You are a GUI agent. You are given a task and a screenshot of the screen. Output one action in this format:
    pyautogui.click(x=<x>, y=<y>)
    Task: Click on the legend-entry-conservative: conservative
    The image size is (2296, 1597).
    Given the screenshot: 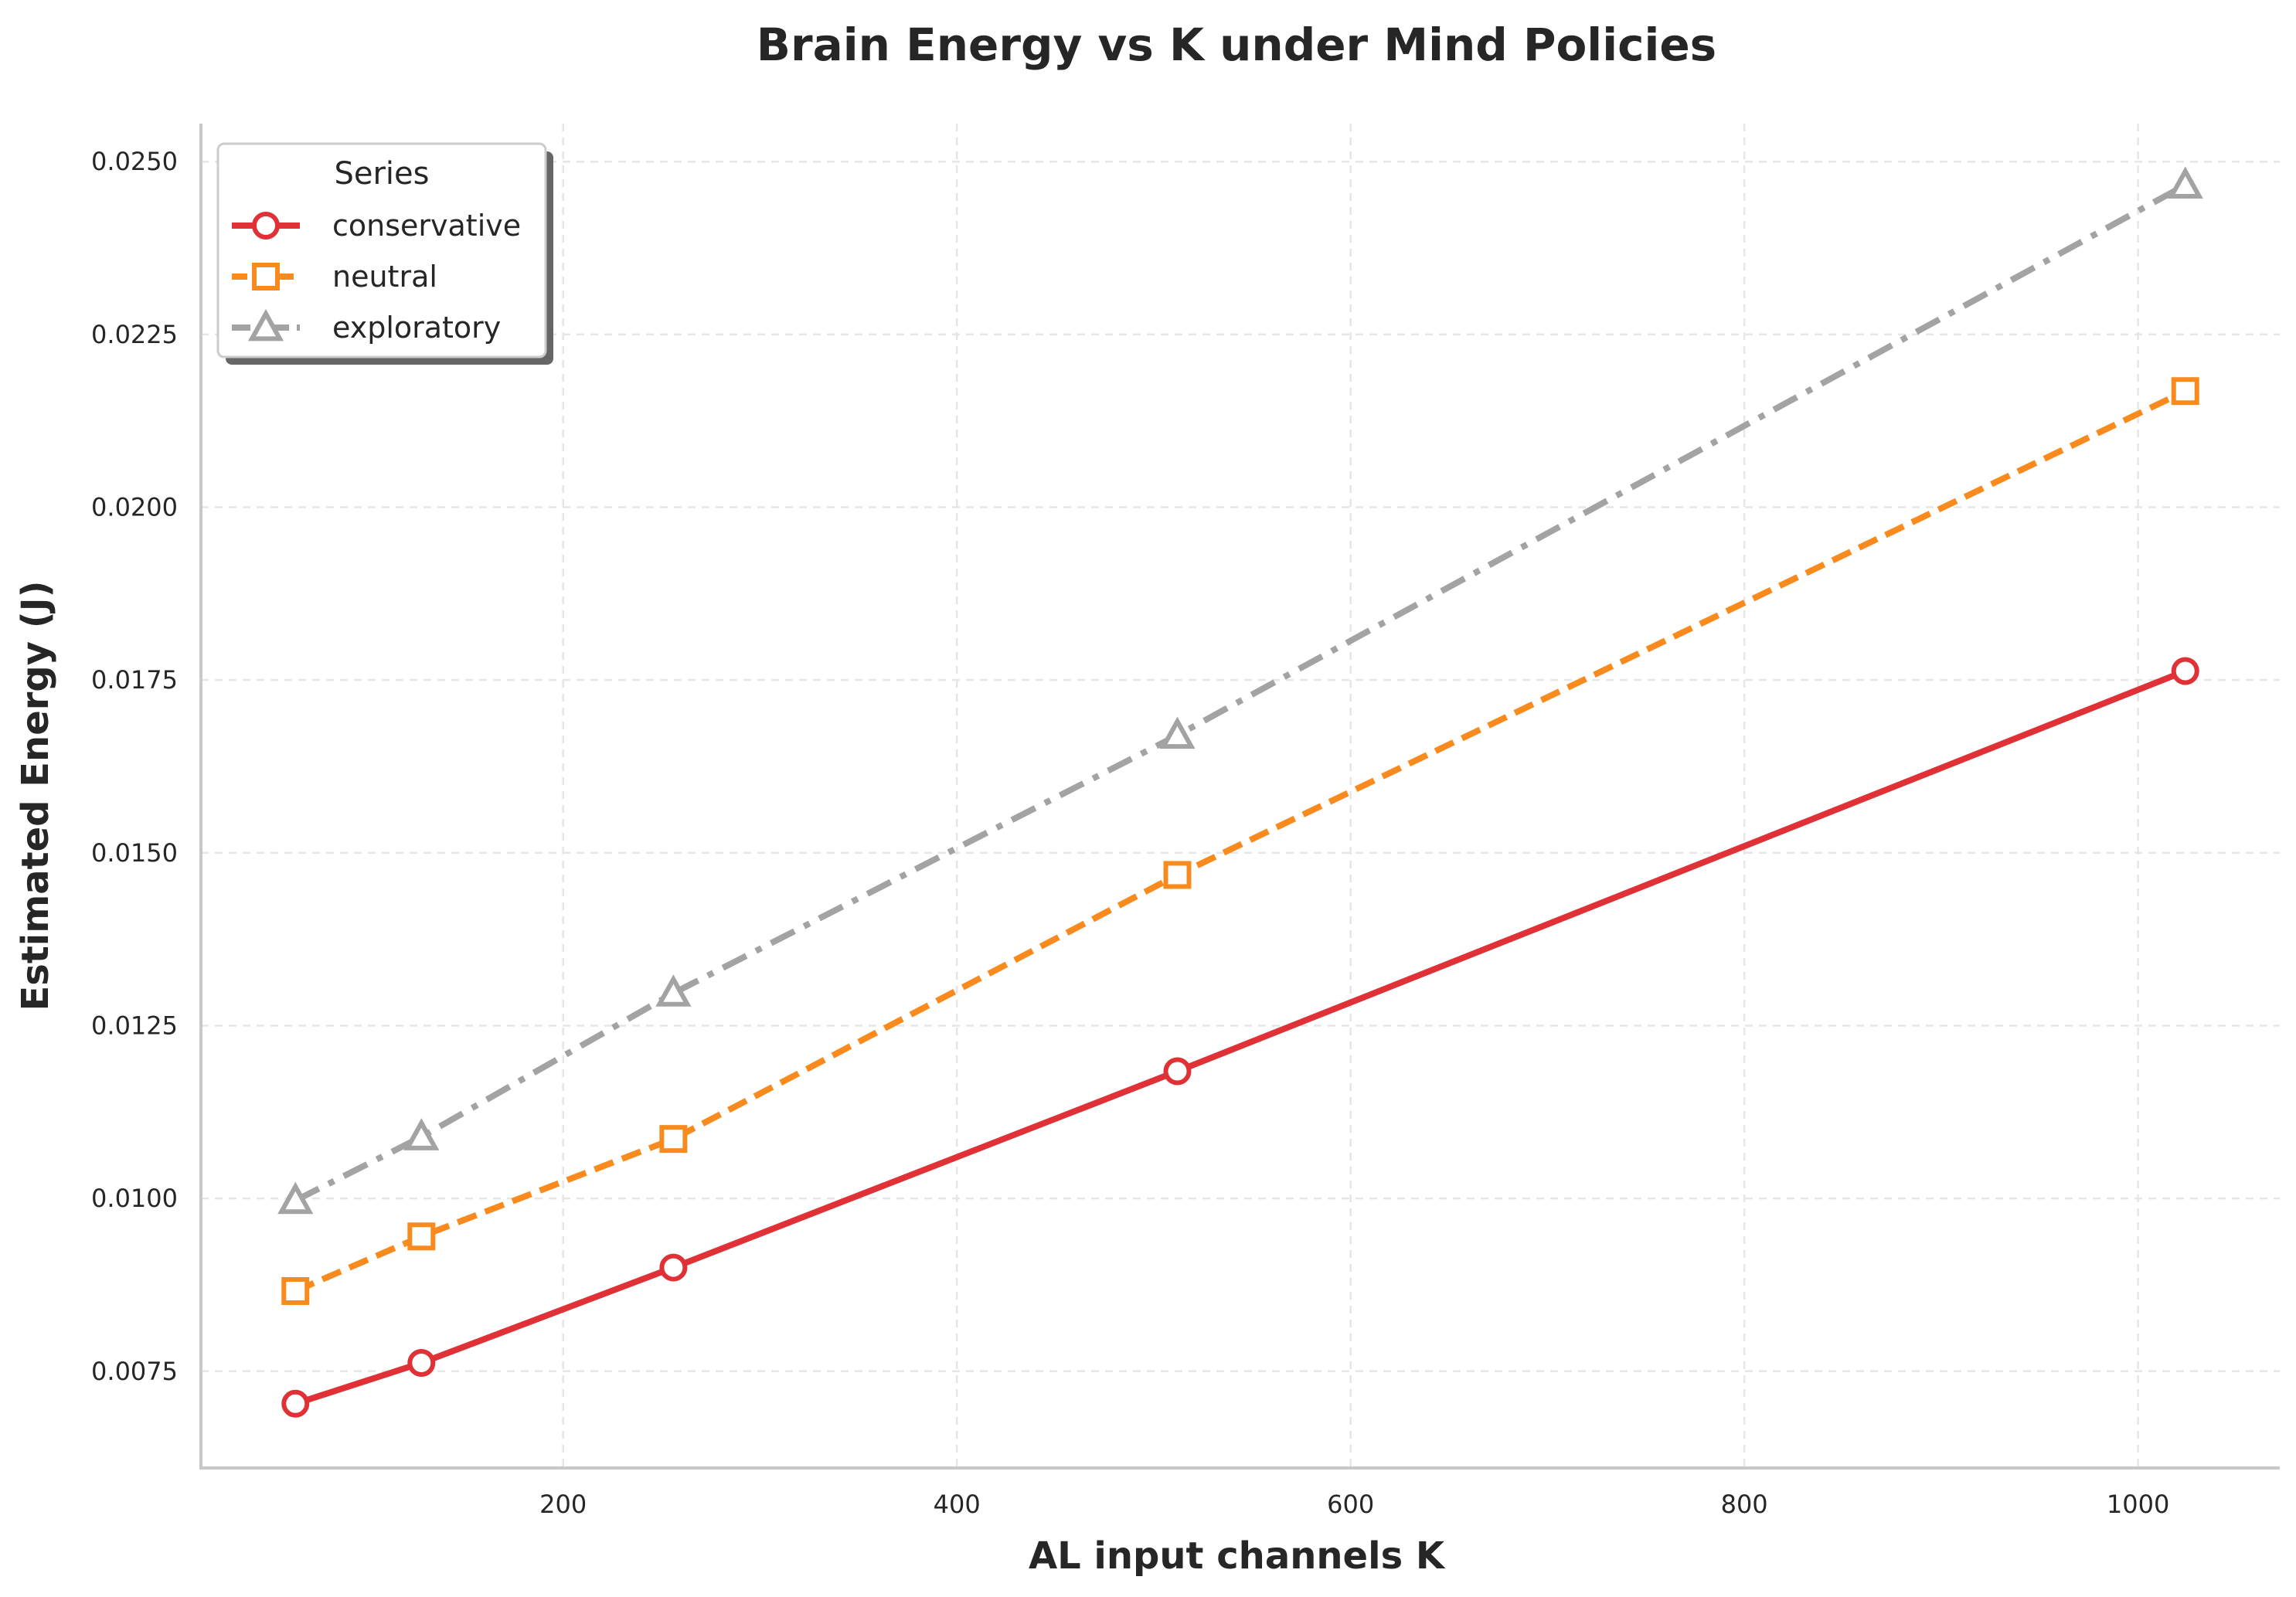 What is the action you would take?
    pyautogui.click(x=377, y=226)
    